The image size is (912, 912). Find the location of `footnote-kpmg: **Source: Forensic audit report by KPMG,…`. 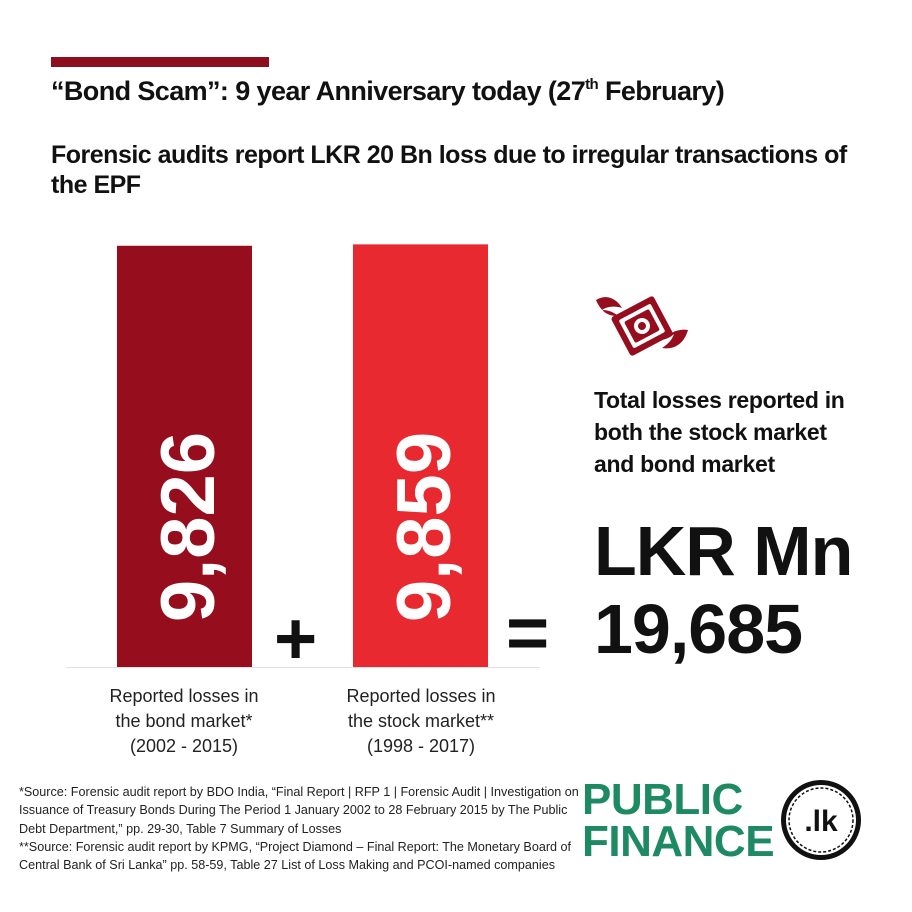

footnote-kpmg: **Source: Forensic audit report by KPMG,… is located at coordinates (295, 856).